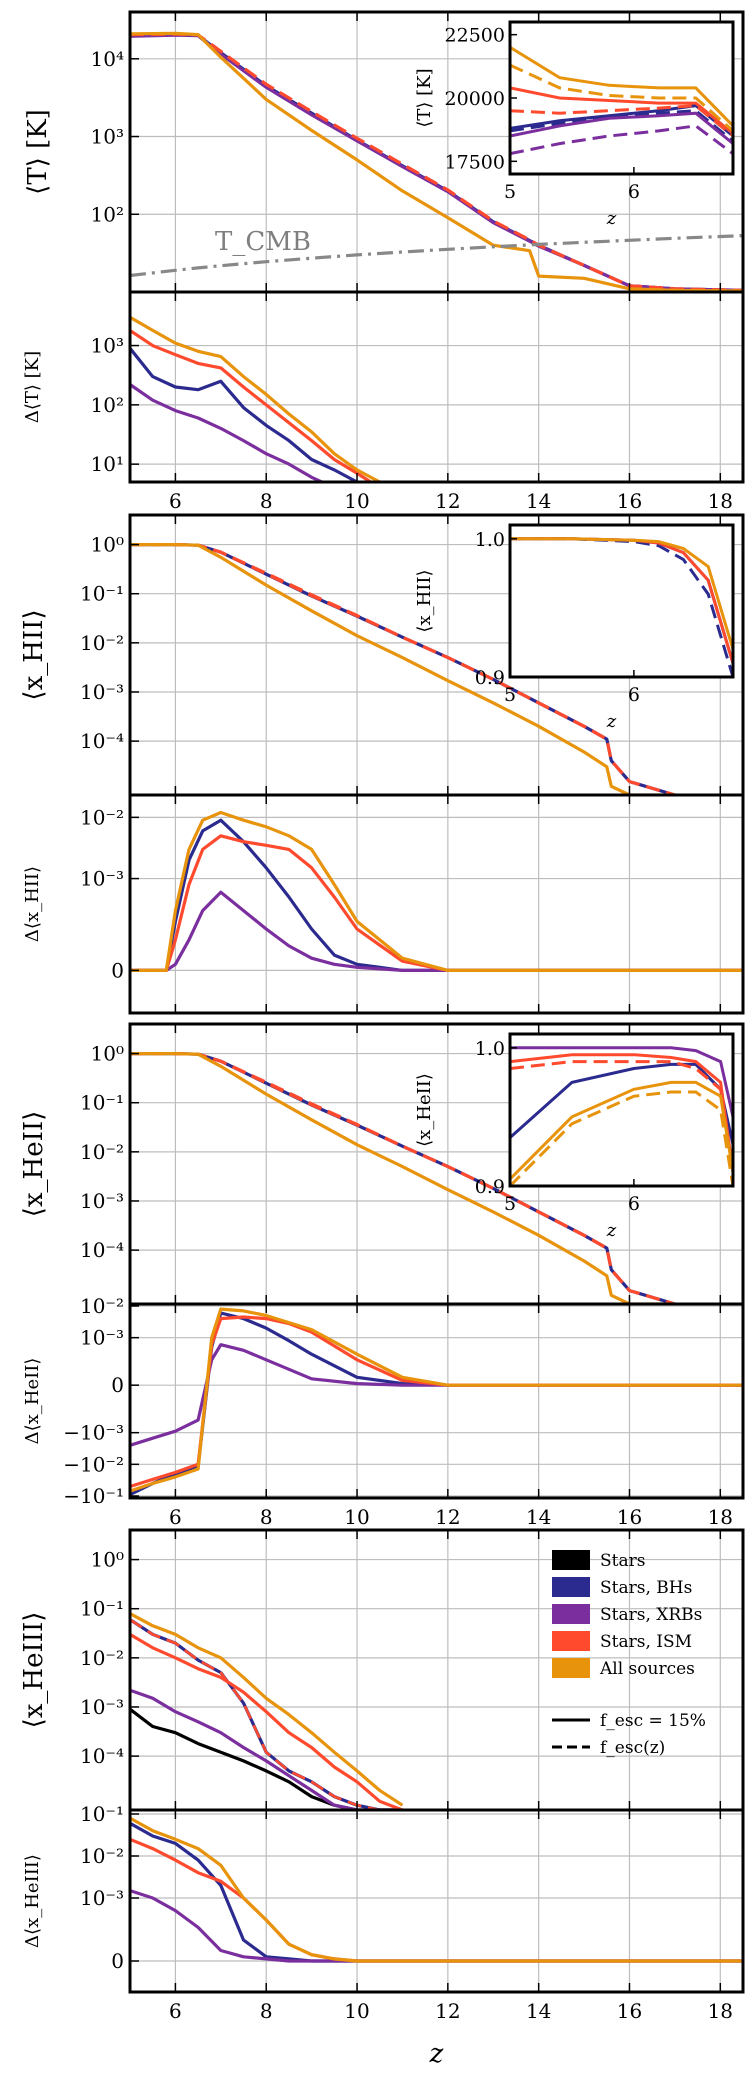 The image size is (755, 2084). Describe the element at coordinates (32, 1901) in the screenshot. I see `y-axis-label: Δ⟨x_HeIII⟩` at that location.